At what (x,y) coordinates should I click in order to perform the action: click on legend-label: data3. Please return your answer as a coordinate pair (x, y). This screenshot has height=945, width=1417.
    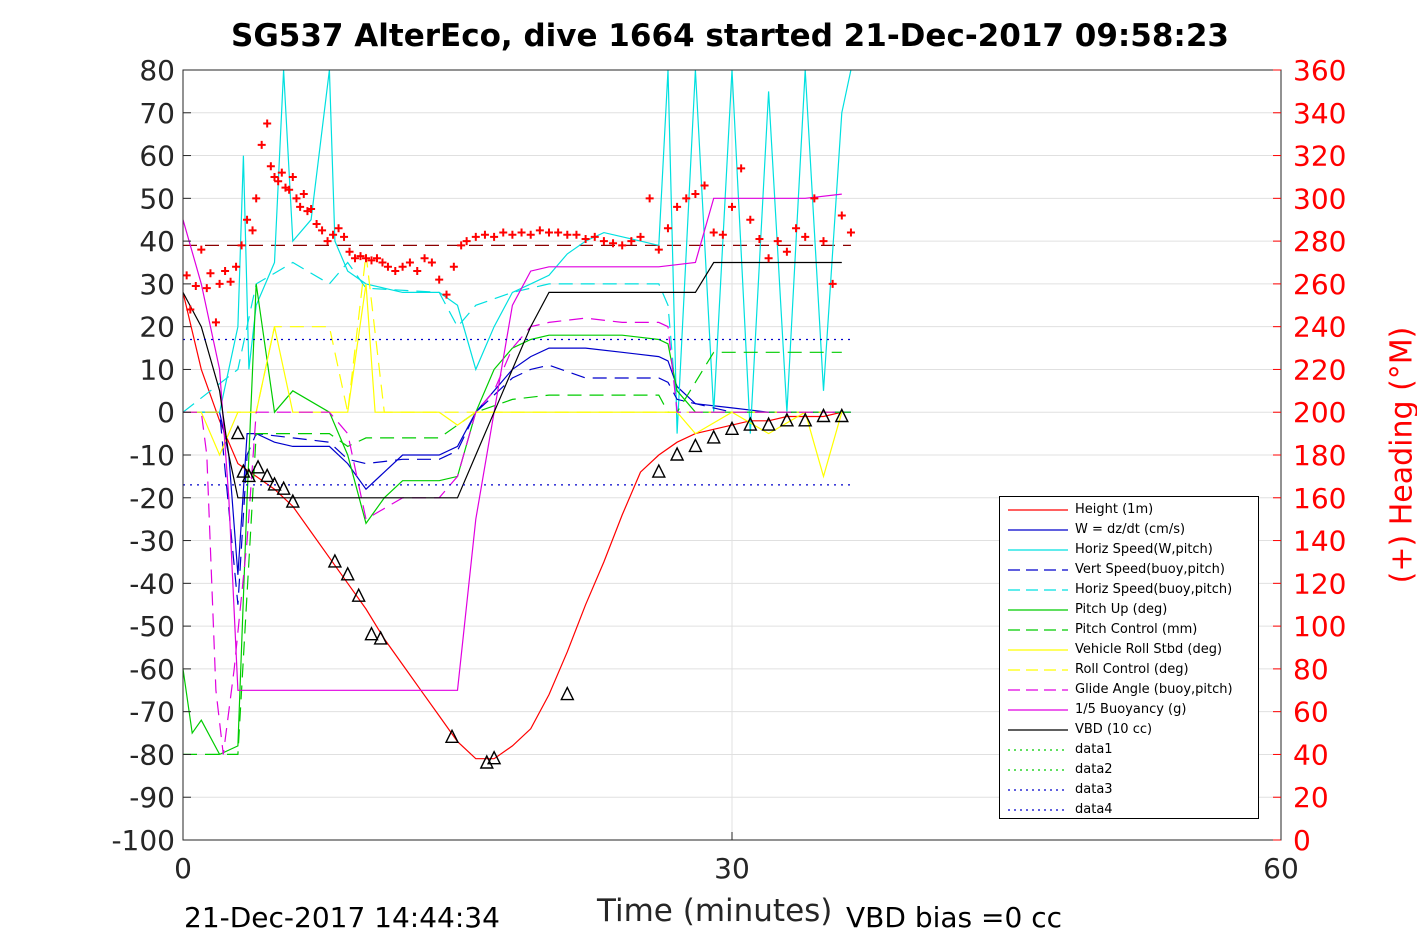
    Looking at the image, I should click on (1094, 789).